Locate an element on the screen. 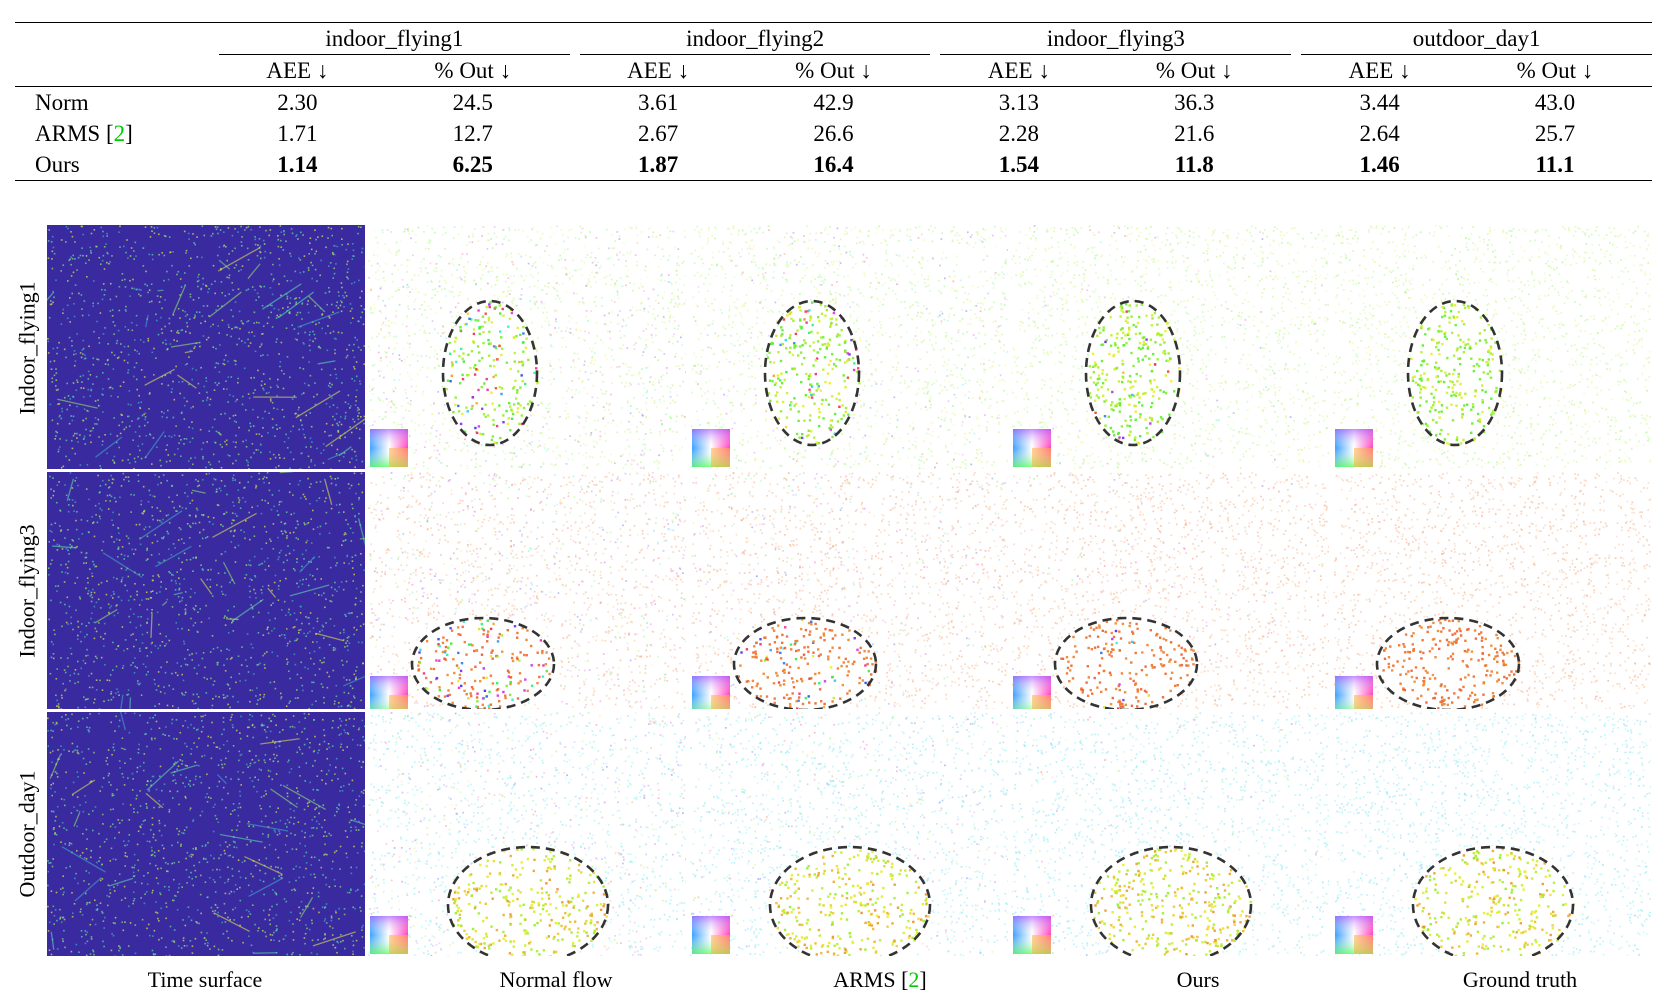  row-label: Indoor_flying3 is located at coordinates (28, 591).